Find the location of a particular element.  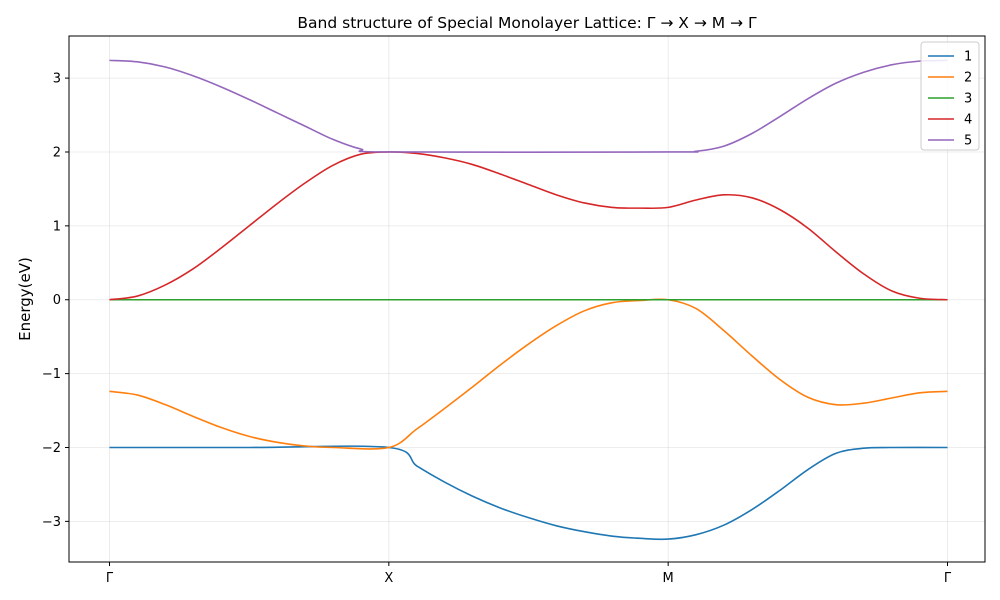

legend-label-5: 5 is located at coordinates (968, 141).